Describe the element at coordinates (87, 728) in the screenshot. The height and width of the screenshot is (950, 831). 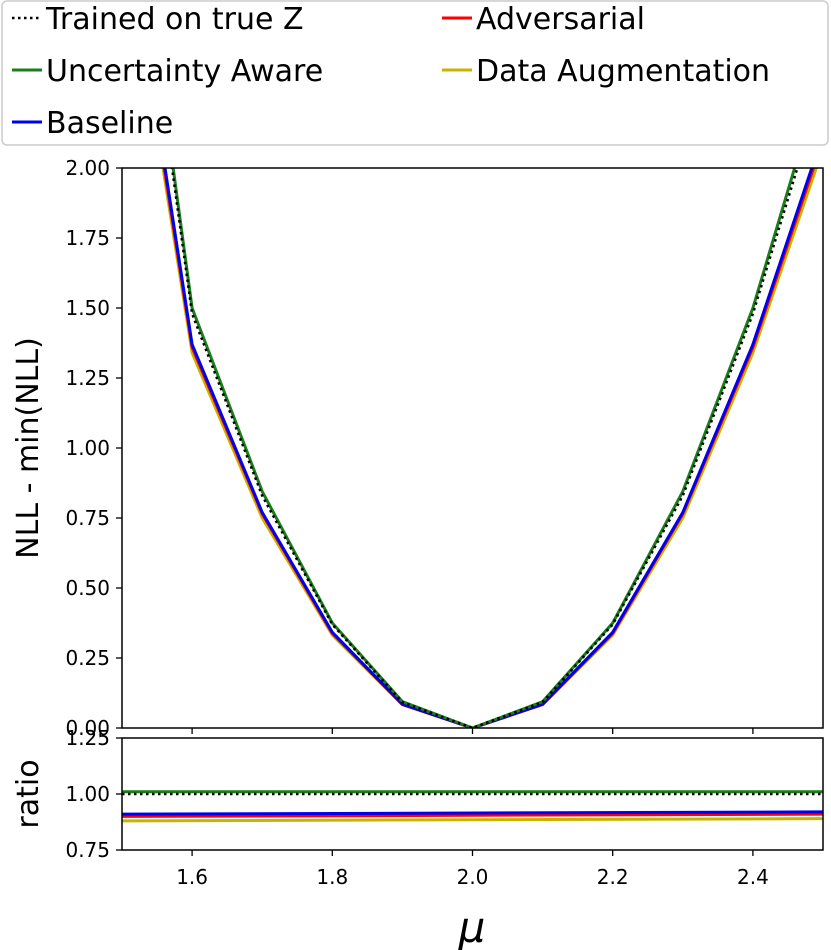
I see `main-y-tick-label: 0.00` at that location.